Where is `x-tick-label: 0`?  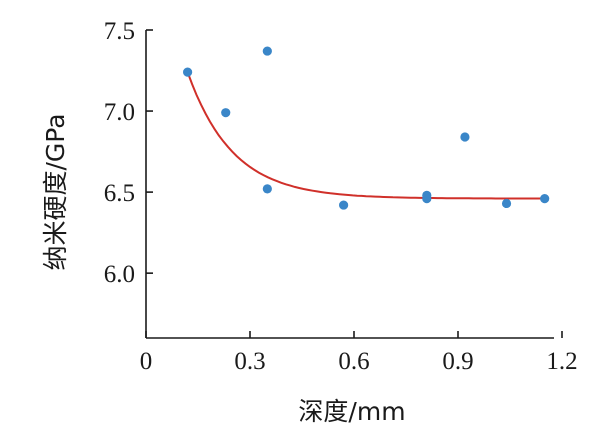
x-tick-label: 0 is located at coordinates (146, 361).